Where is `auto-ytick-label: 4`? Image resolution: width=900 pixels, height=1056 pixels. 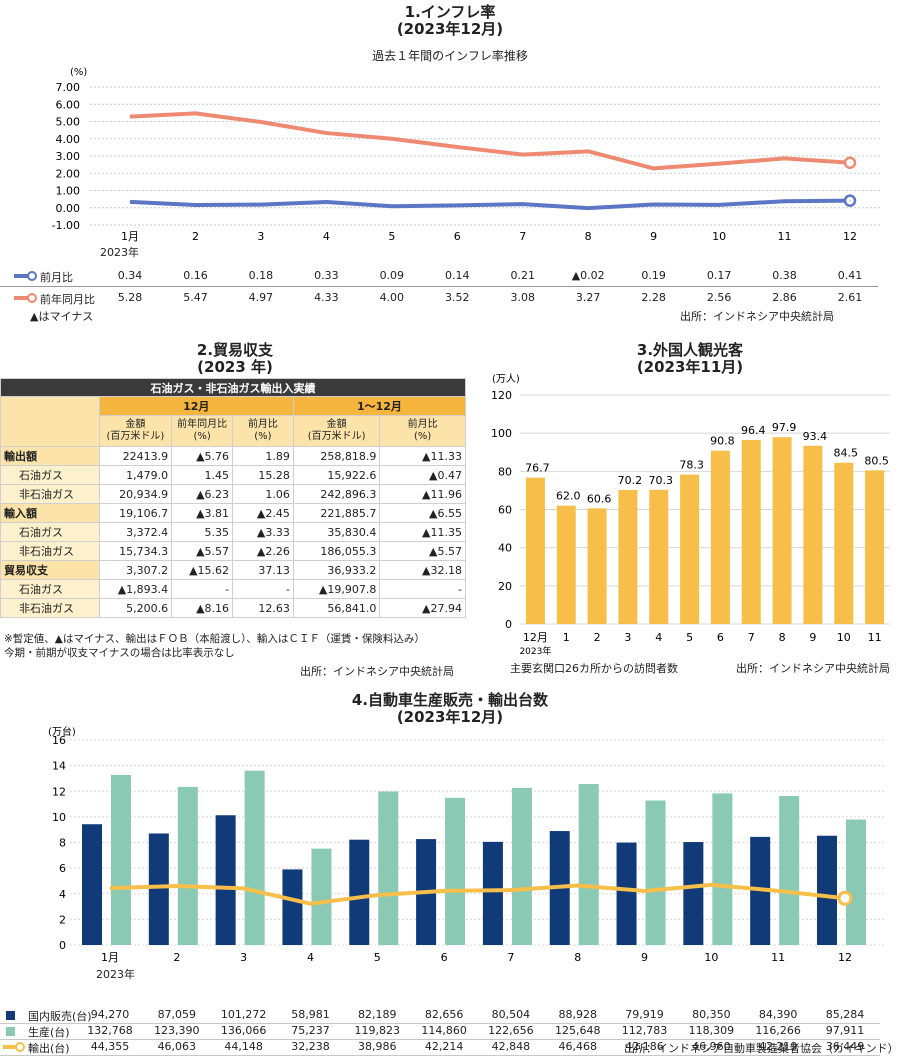 auto-ytick-label: 4 is located at coordinates (62, 894).